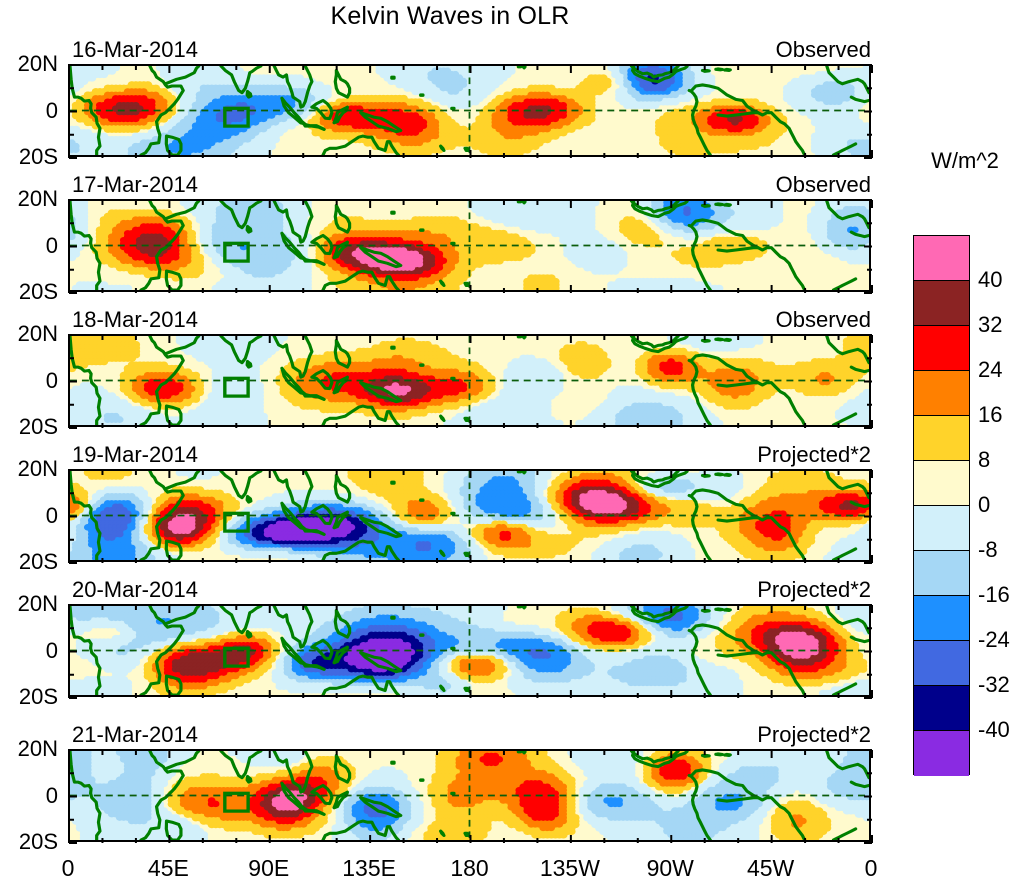  I want to click on panel-row: 20-Mar-2014 Projected*2 20N 0 20S, so click(510, 643).